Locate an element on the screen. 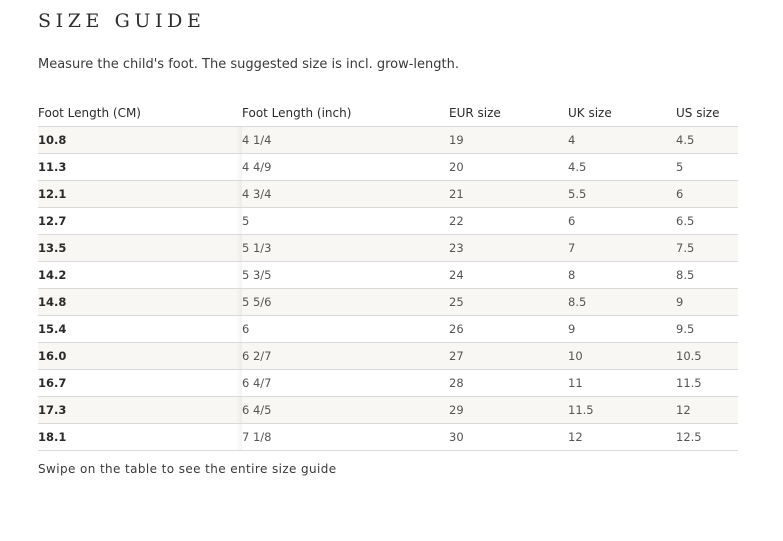  cell-foot-length-inch: 4 3/4 is located at coordinates (345, 194).